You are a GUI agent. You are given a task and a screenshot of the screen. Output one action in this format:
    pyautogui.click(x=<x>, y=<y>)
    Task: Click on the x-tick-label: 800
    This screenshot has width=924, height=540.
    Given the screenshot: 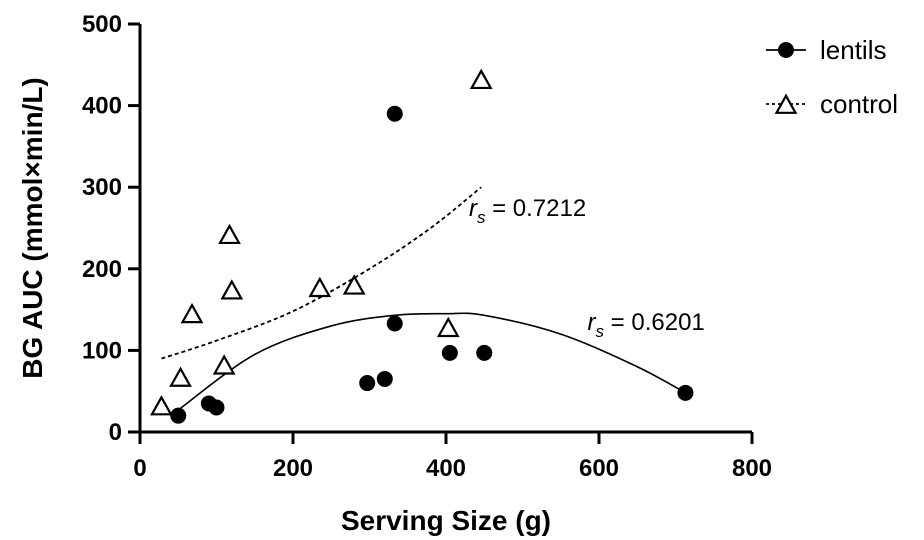 What is the action you would take?
    pyautogui.click(x=752, y=468)
    